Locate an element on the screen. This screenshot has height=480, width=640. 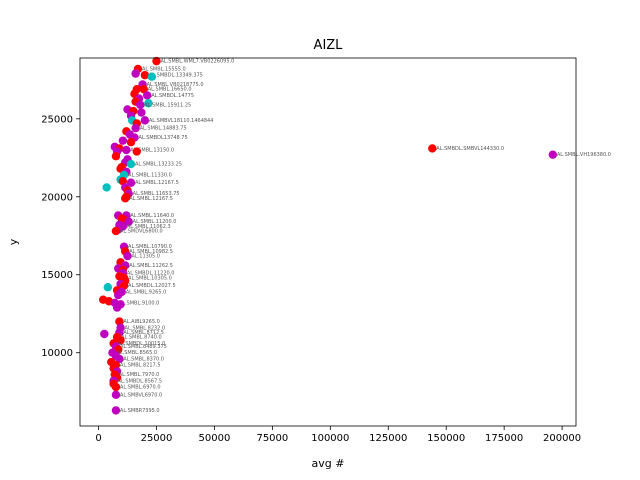
point-label: AL.11305.0 is located at coordinates (146, 257).